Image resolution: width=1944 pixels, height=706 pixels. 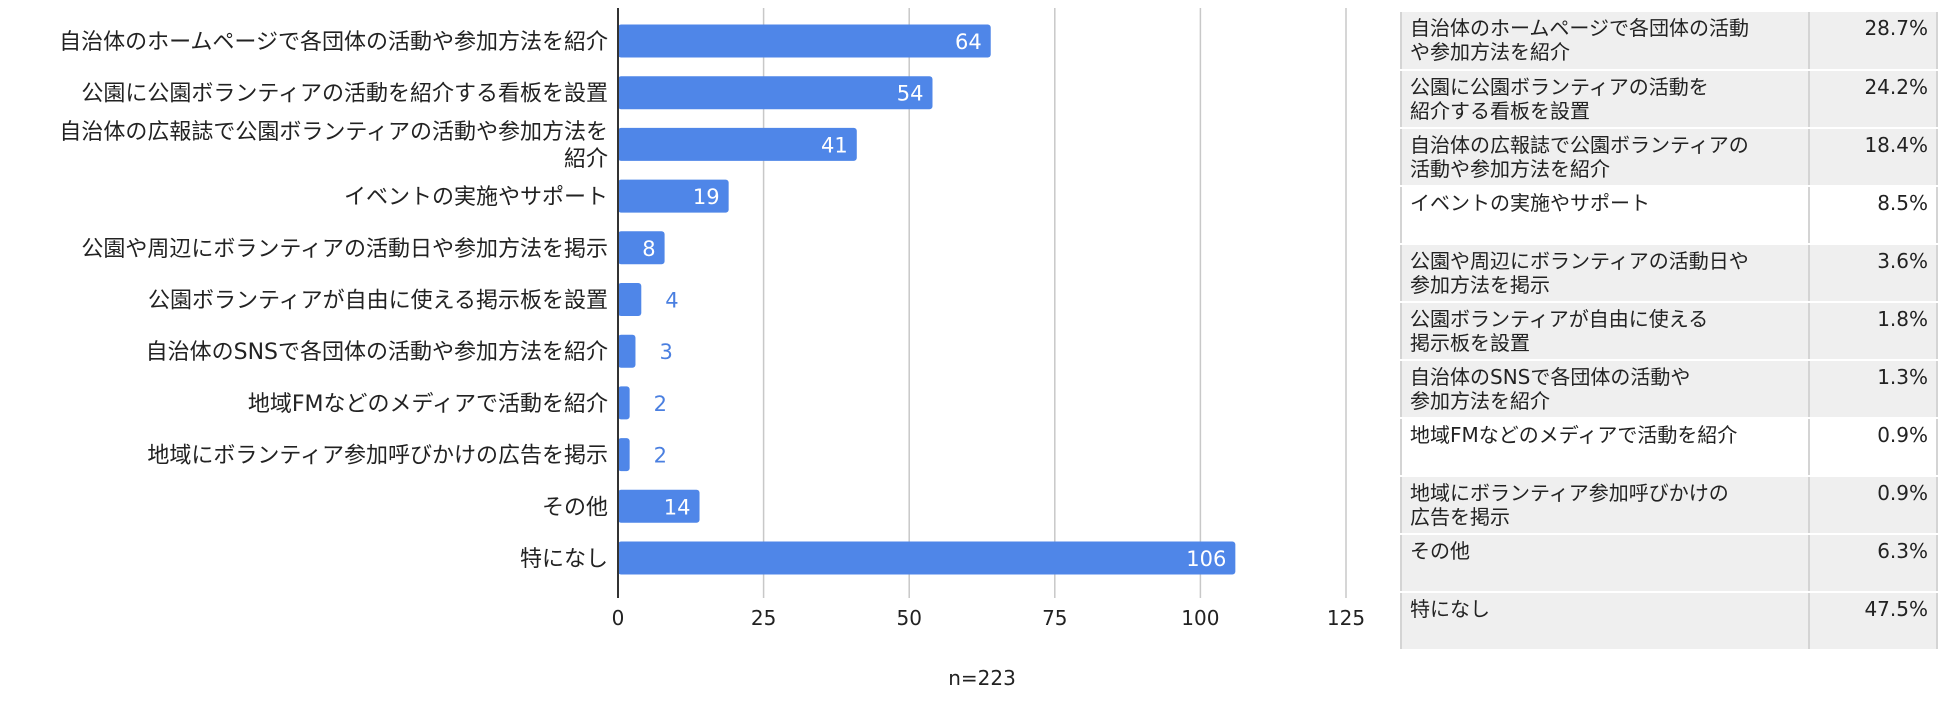 What do you see at coordinates (344, 249) in the screenshot?
I see `category-label: 公園や周辺にボランティアの活動日や参加方法を掲示` at bounding box center [344, 249].